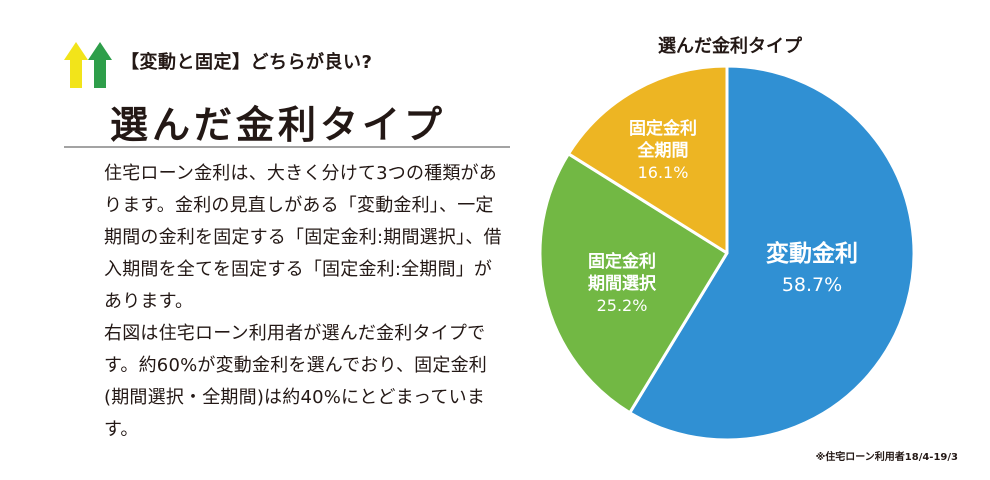 This screenshot has height=480, width=990. What do you see at coordinates (663, 128) in the screenshot?
I see `slice-name-3-line-1: 固定金利` at bounding box center [663, 128].